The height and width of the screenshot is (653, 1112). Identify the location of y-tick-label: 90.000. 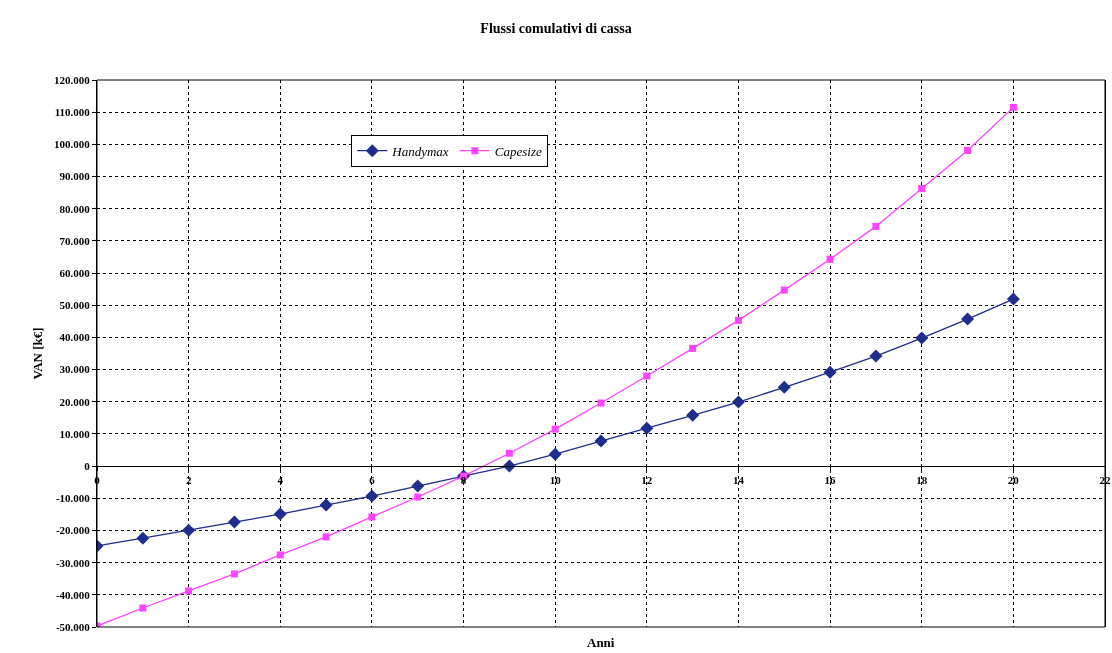
(75, 176).